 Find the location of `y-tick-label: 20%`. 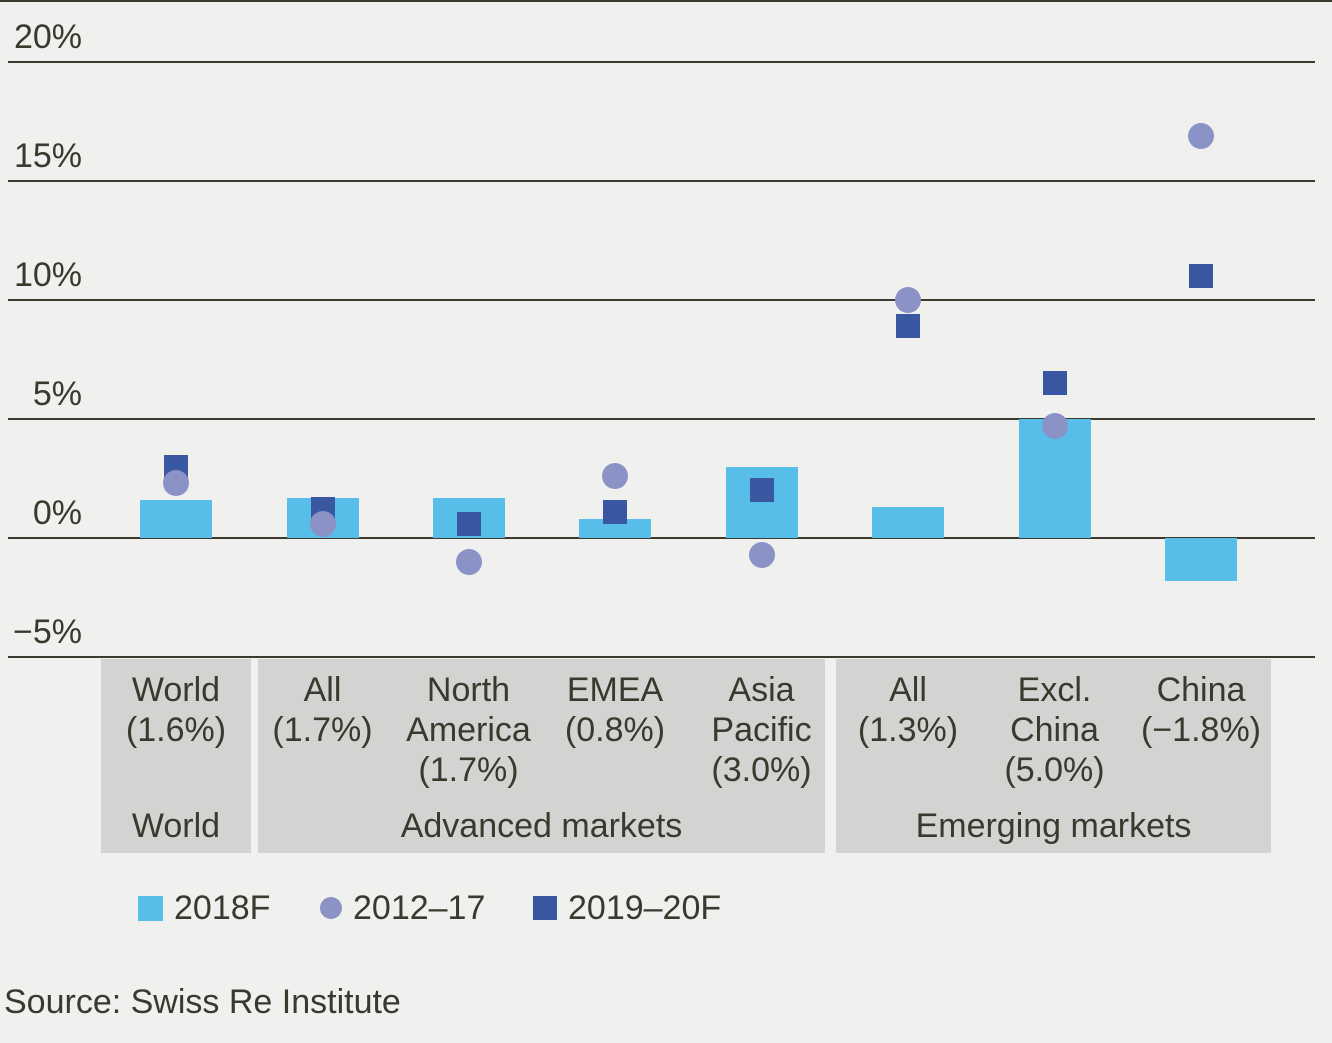

y-tick-label: 20% is located at coordinates (47, 37).